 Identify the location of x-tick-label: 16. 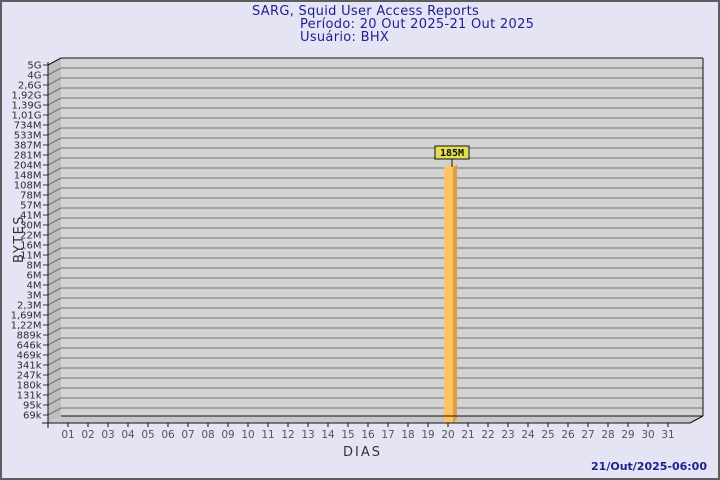
(368, 435).